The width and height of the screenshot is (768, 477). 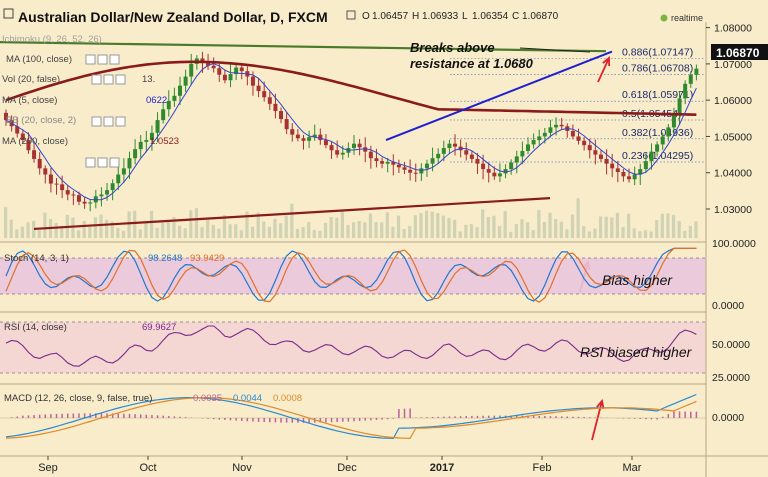 What do you see at coordinates (733, 29) in the screenshot?
I see `y-tick-label: 1.08000` at bounding box center [733, 29].